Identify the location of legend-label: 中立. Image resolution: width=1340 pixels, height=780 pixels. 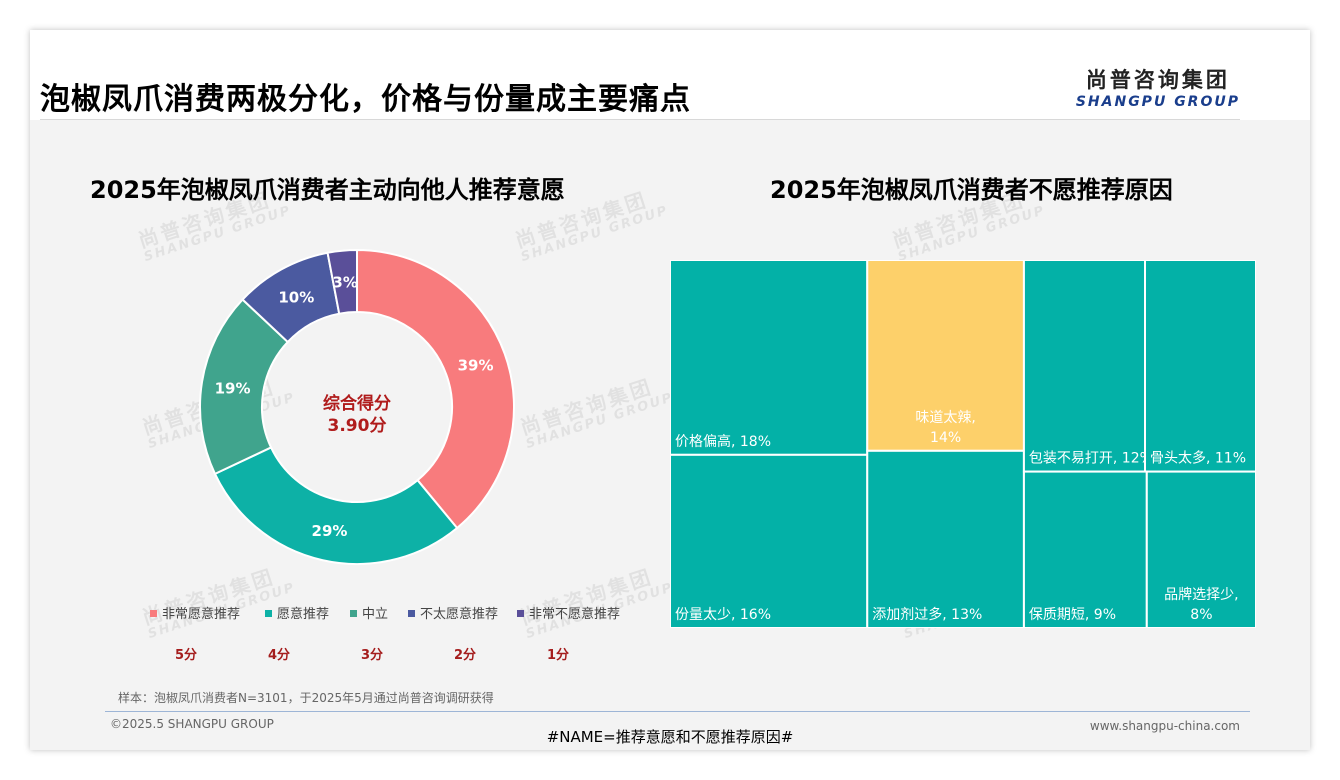
(375, 614).